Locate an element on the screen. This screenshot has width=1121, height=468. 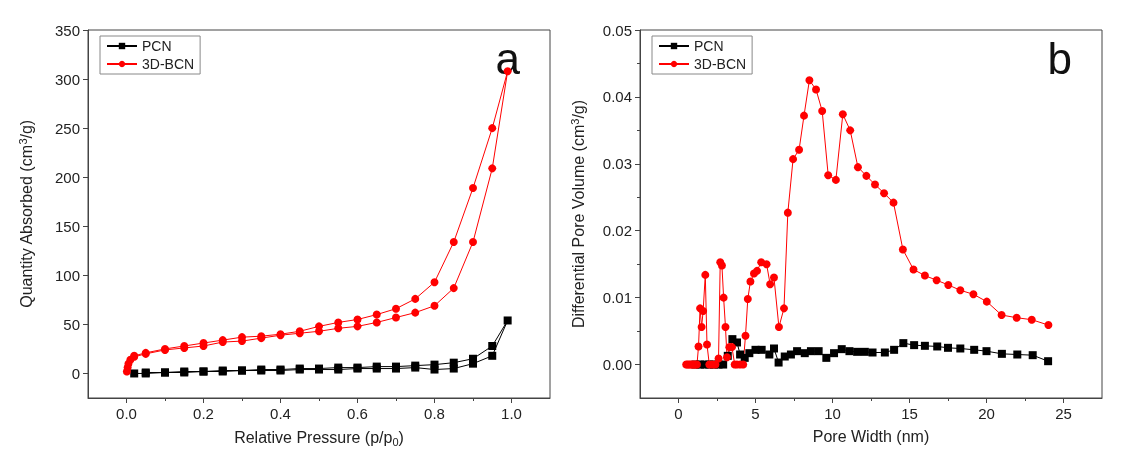
x-axis-title: Pore Width (nm) is located at coordinates (871, 436).